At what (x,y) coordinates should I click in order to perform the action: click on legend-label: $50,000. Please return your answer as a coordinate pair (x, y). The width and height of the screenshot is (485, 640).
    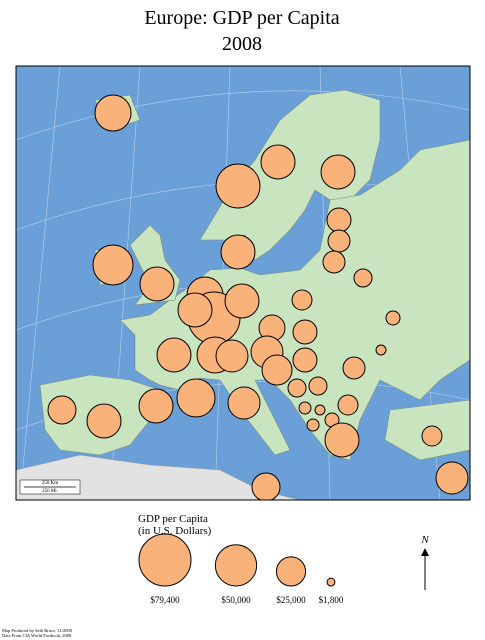
    Looking at the image, I should click on (236, 600).